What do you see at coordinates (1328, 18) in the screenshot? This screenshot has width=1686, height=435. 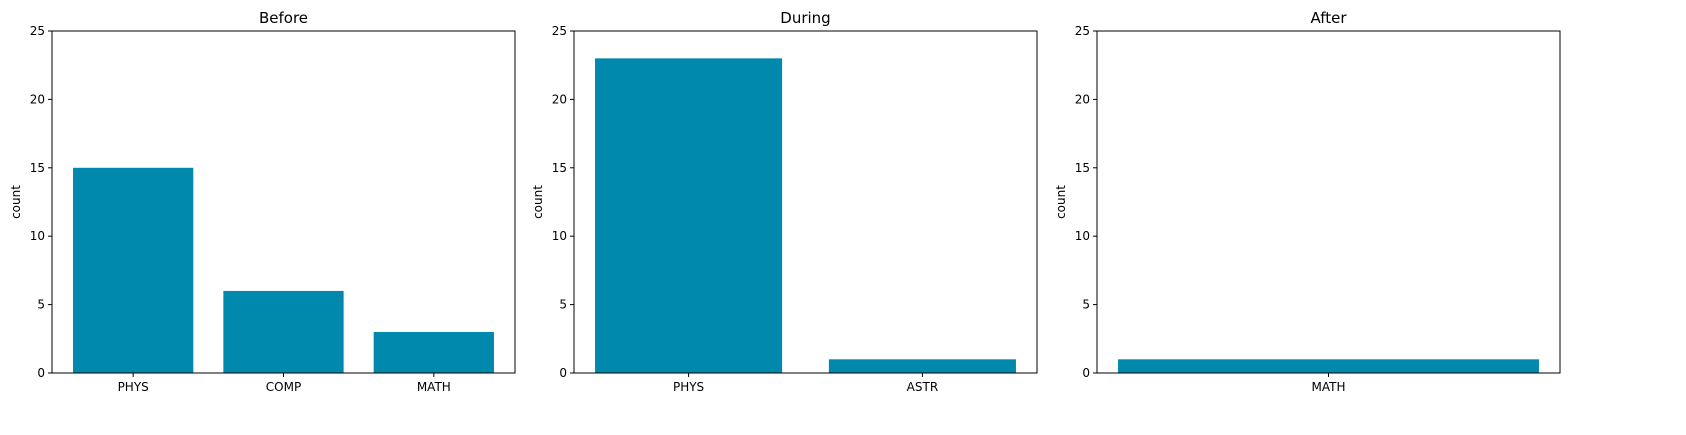 I see `chart-title: After` at bounding box center [1328, 18].